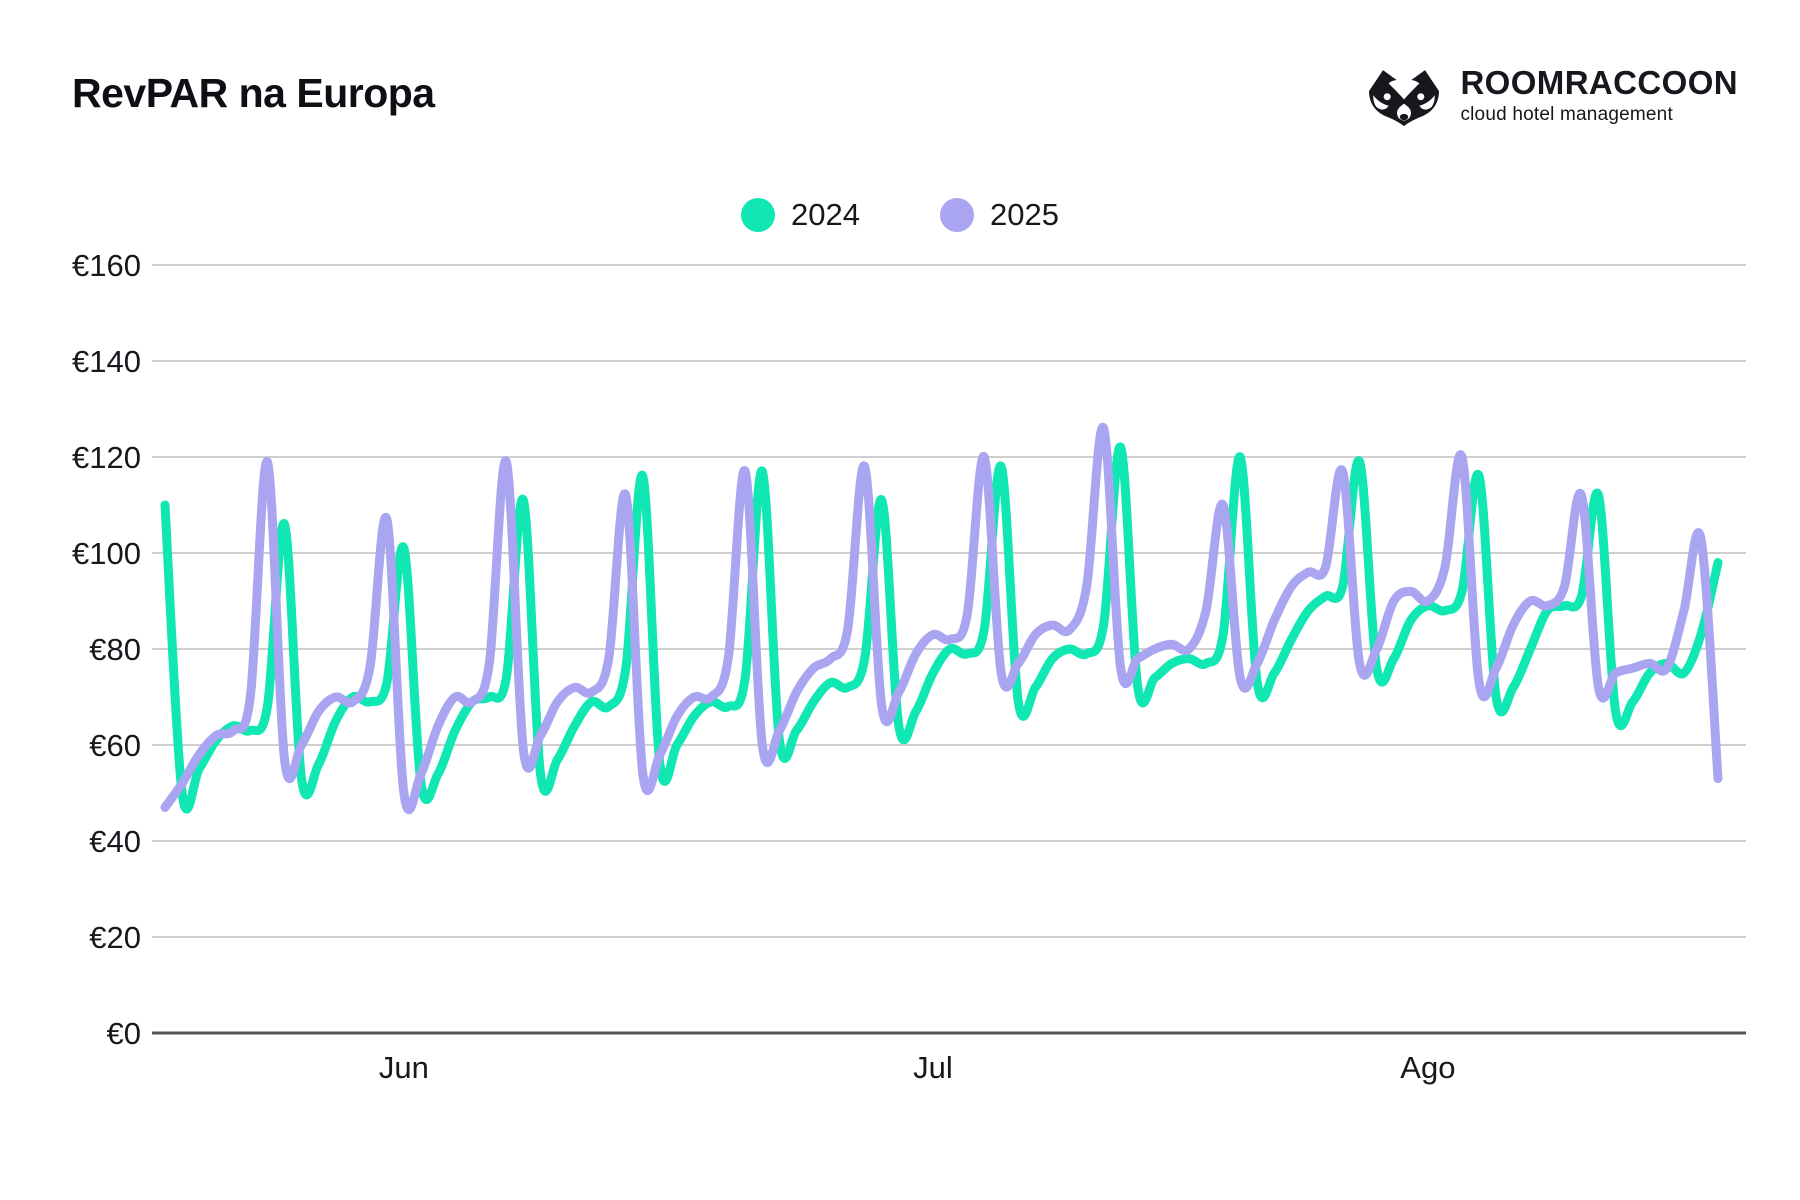 The width and height of the screenshot is (1800, 1200). I want to click on raccoon-icon, so click(1404, 98).